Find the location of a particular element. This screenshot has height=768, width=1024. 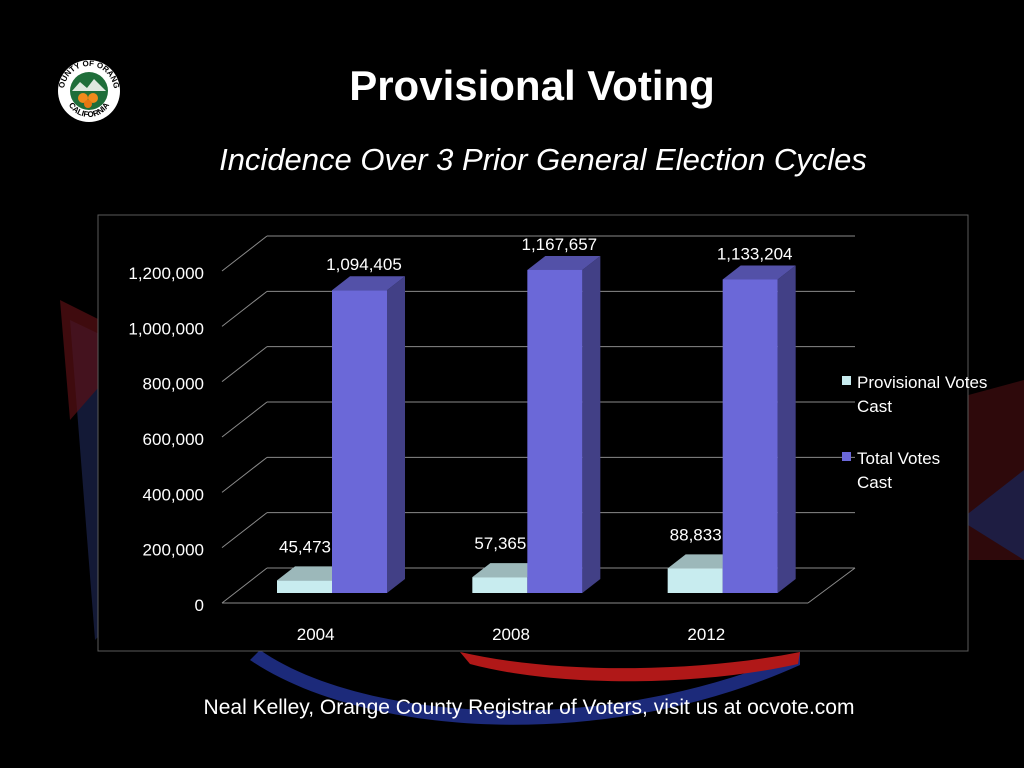

x-tick-label: 2008 is located at coordinates (511, 634).